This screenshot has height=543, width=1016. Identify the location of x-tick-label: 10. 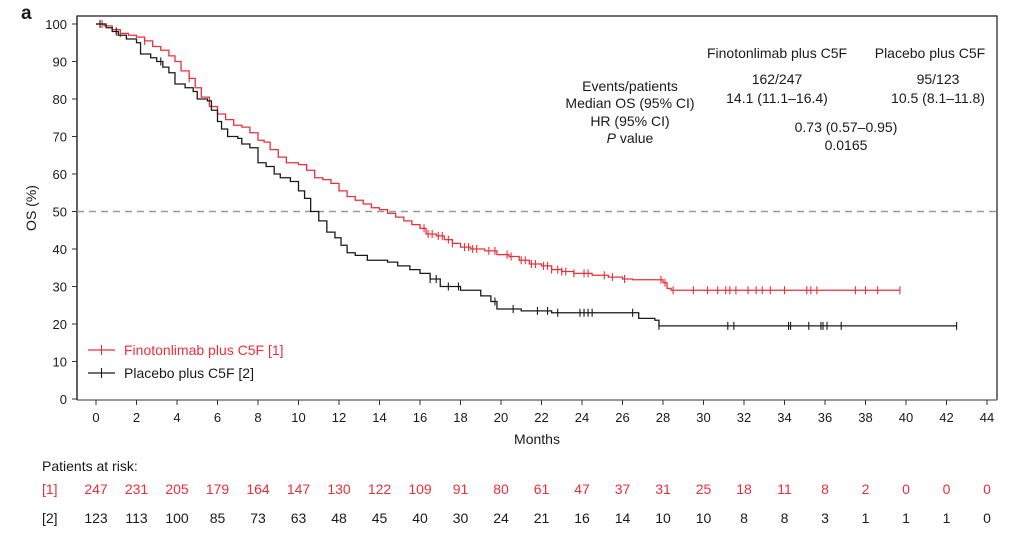
(298, 417).